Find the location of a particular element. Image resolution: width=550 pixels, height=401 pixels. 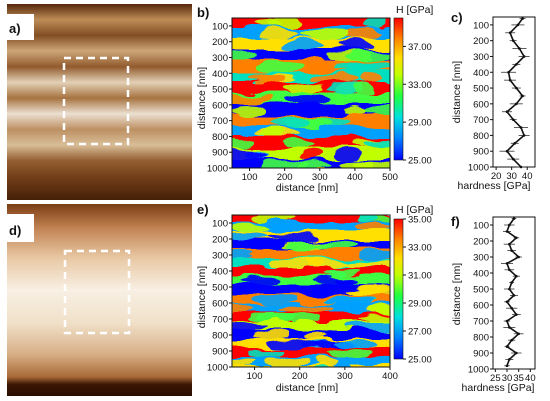

plot-frame is located at coordinates (311, 93).